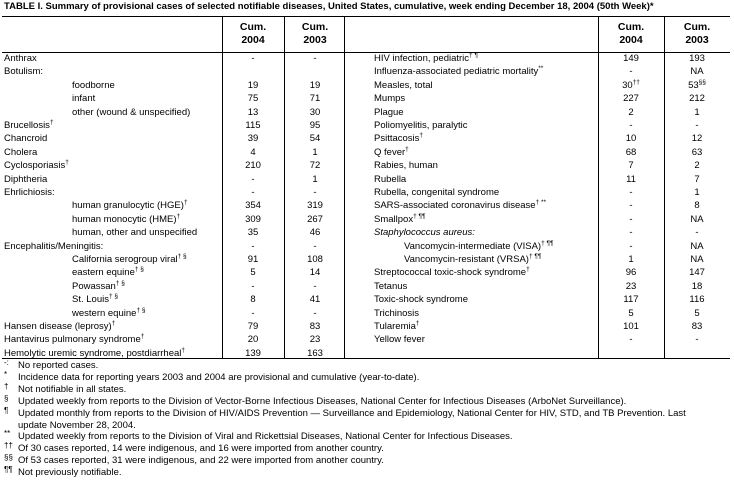 This screenshot has width=734, height=483. I want to click on case-value: 1, so click(631, 259).